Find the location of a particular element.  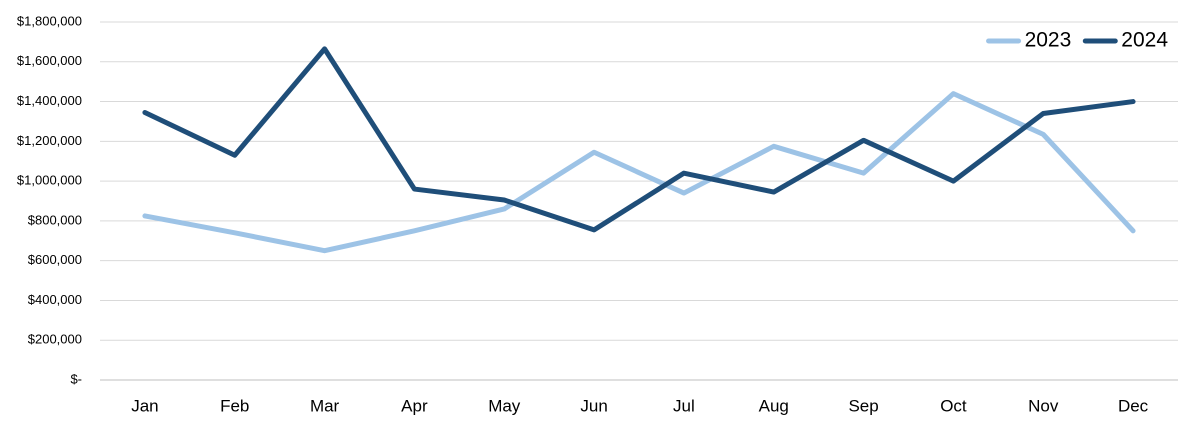

y-tick-label: $1,600,000 is located at coordinates (49, 60).